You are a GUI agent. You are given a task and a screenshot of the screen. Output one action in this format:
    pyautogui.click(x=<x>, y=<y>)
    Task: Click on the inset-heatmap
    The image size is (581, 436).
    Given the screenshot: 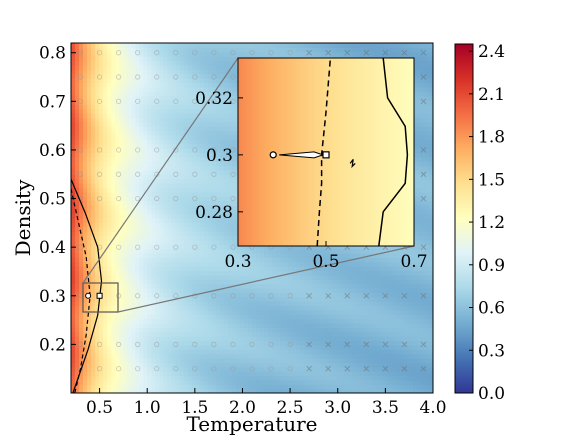 What is the action you would take?
    pyautogui.click(x=326, y=152)
    